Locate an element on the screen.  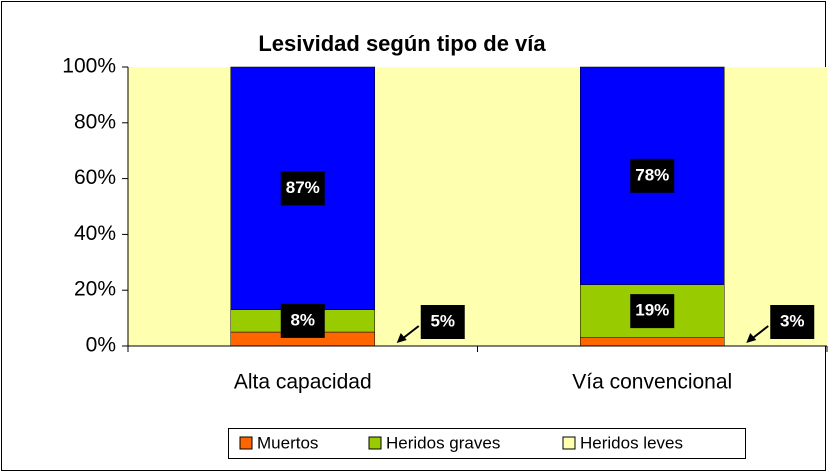
legend: Muertos Heridos graves Heridos leves is located at coordinates (487, 443).